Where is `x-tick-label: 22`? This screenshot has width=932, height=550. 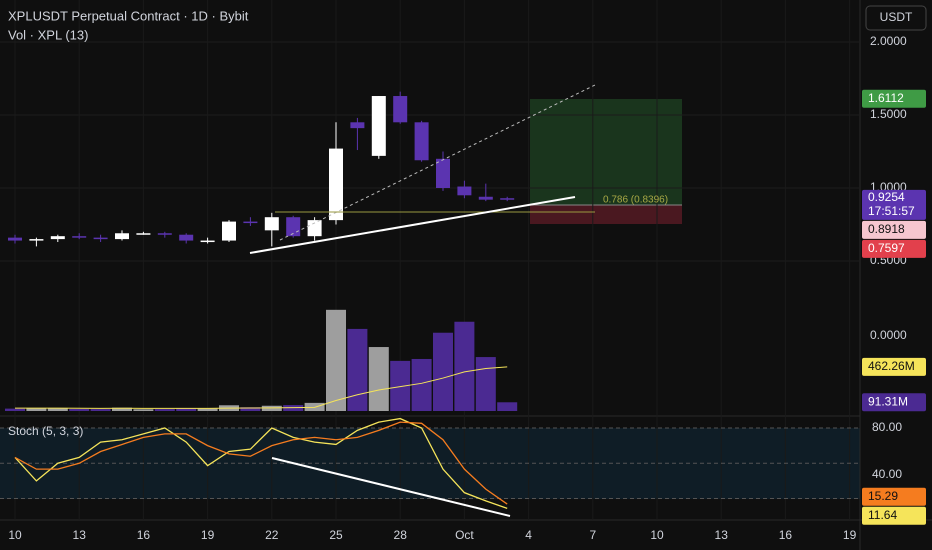
x-tick-label: 22 is located at coordinates (272, 535).